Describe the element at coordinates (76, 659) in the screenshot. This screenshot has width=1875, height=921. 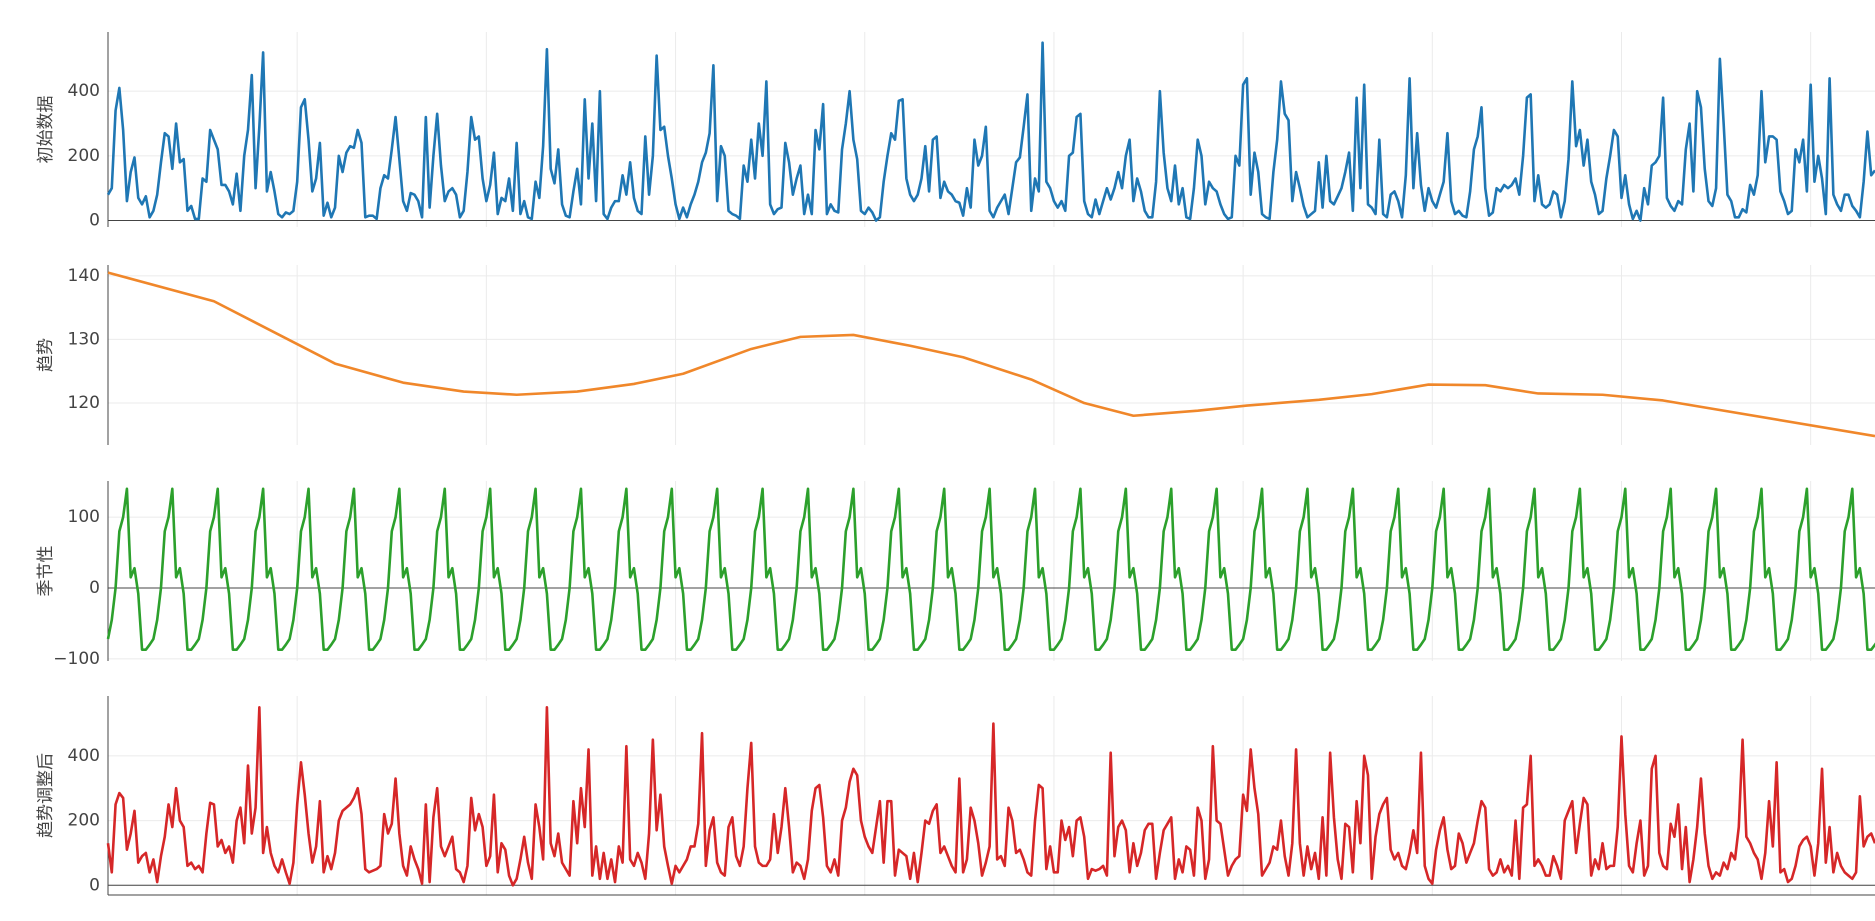
I see `y-tick-label: −100` at that location.